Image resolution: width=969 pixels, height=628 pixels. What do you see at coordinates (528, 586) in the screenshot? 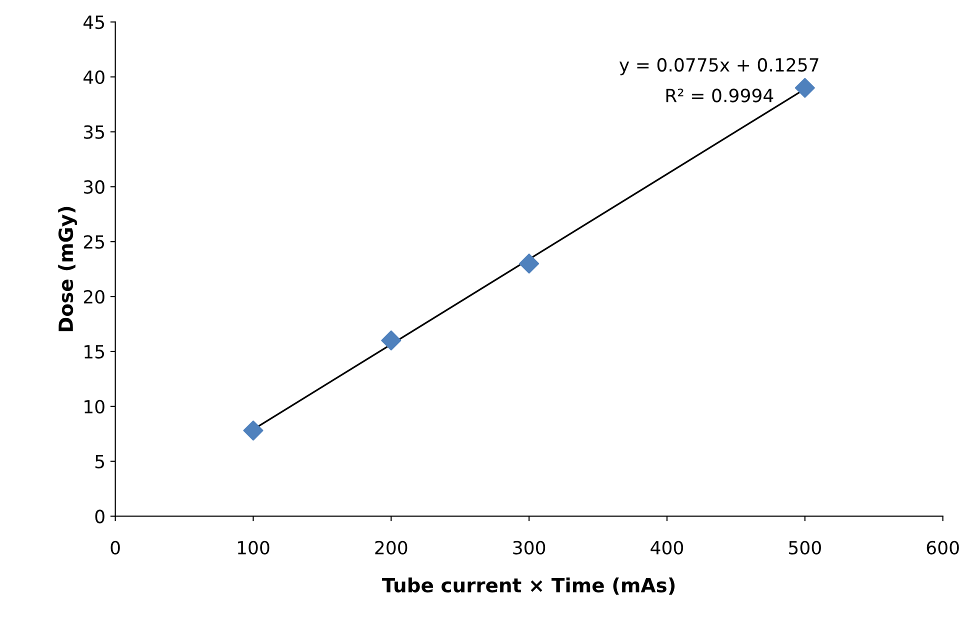
I see `x-axis-title: Tube current × Time (mAs)` at bounding box center [528, 586].